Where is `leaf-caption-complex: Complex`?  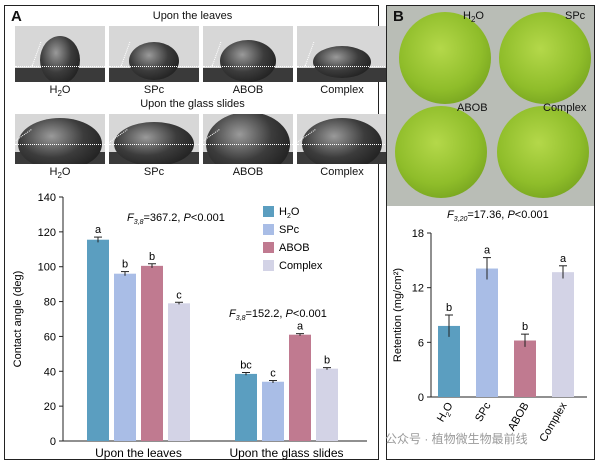 leaf-caption-complex: Complex is located at coordinates (342, 90).